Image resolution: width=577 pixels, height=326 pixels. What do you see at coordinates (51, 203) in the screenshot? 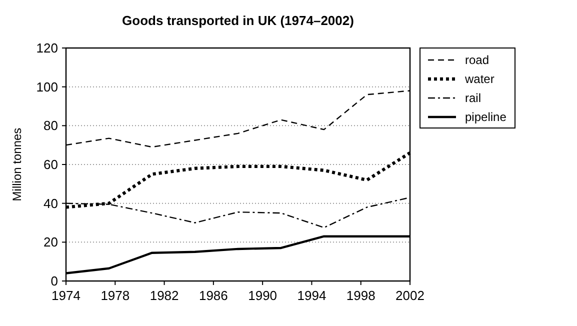
I see `y-tick-label: 40` at bounding box center [51, 203].